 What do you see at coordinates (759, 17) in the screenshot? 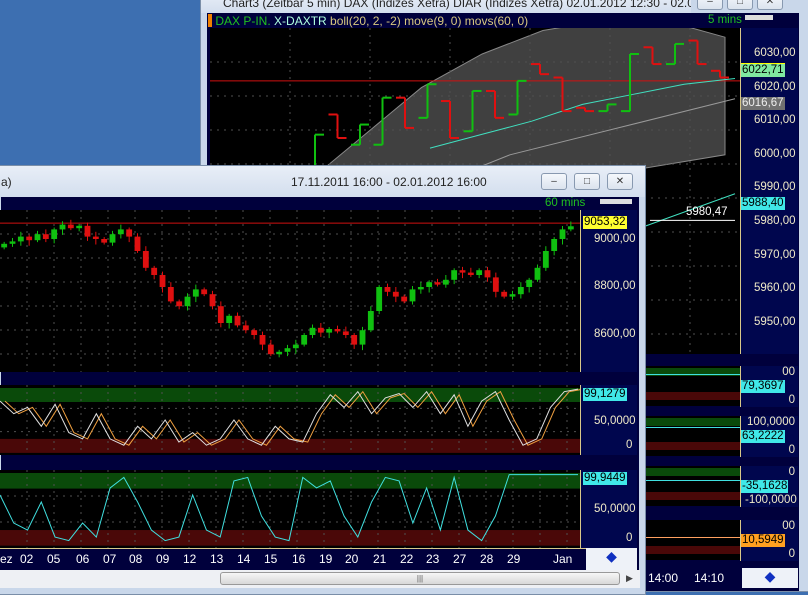
I see `back-collapse-handle` at bounding box center [759, 17].